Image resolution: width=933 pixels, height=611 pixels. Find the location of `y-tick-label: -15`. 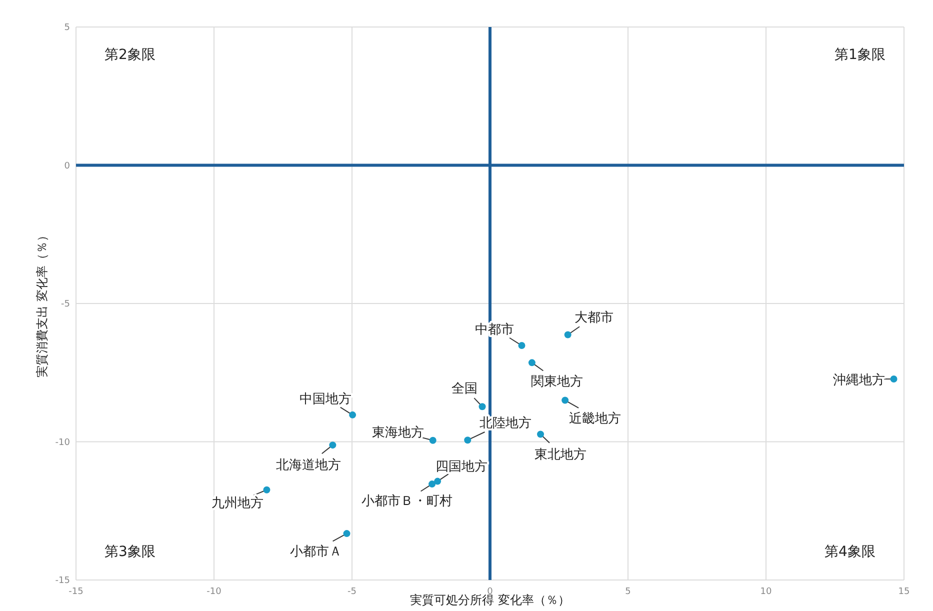

y-tick-label: -15 is located at coordinates (62, 581).